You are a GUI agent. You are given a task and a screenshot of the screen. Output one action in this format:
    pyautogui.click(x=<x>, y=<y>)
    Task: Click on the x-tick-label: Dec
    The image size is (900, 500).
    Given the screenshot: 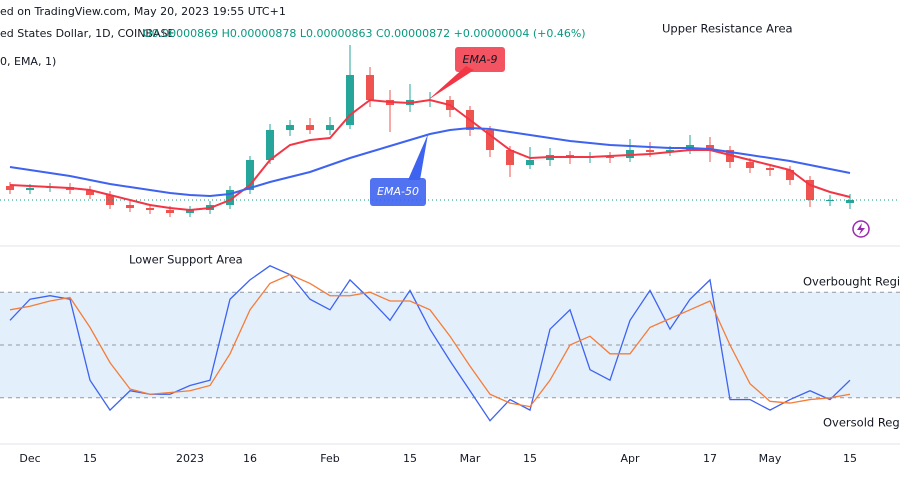 What is the action you would take?
    pyautogui.click(x=29, y=458)
    